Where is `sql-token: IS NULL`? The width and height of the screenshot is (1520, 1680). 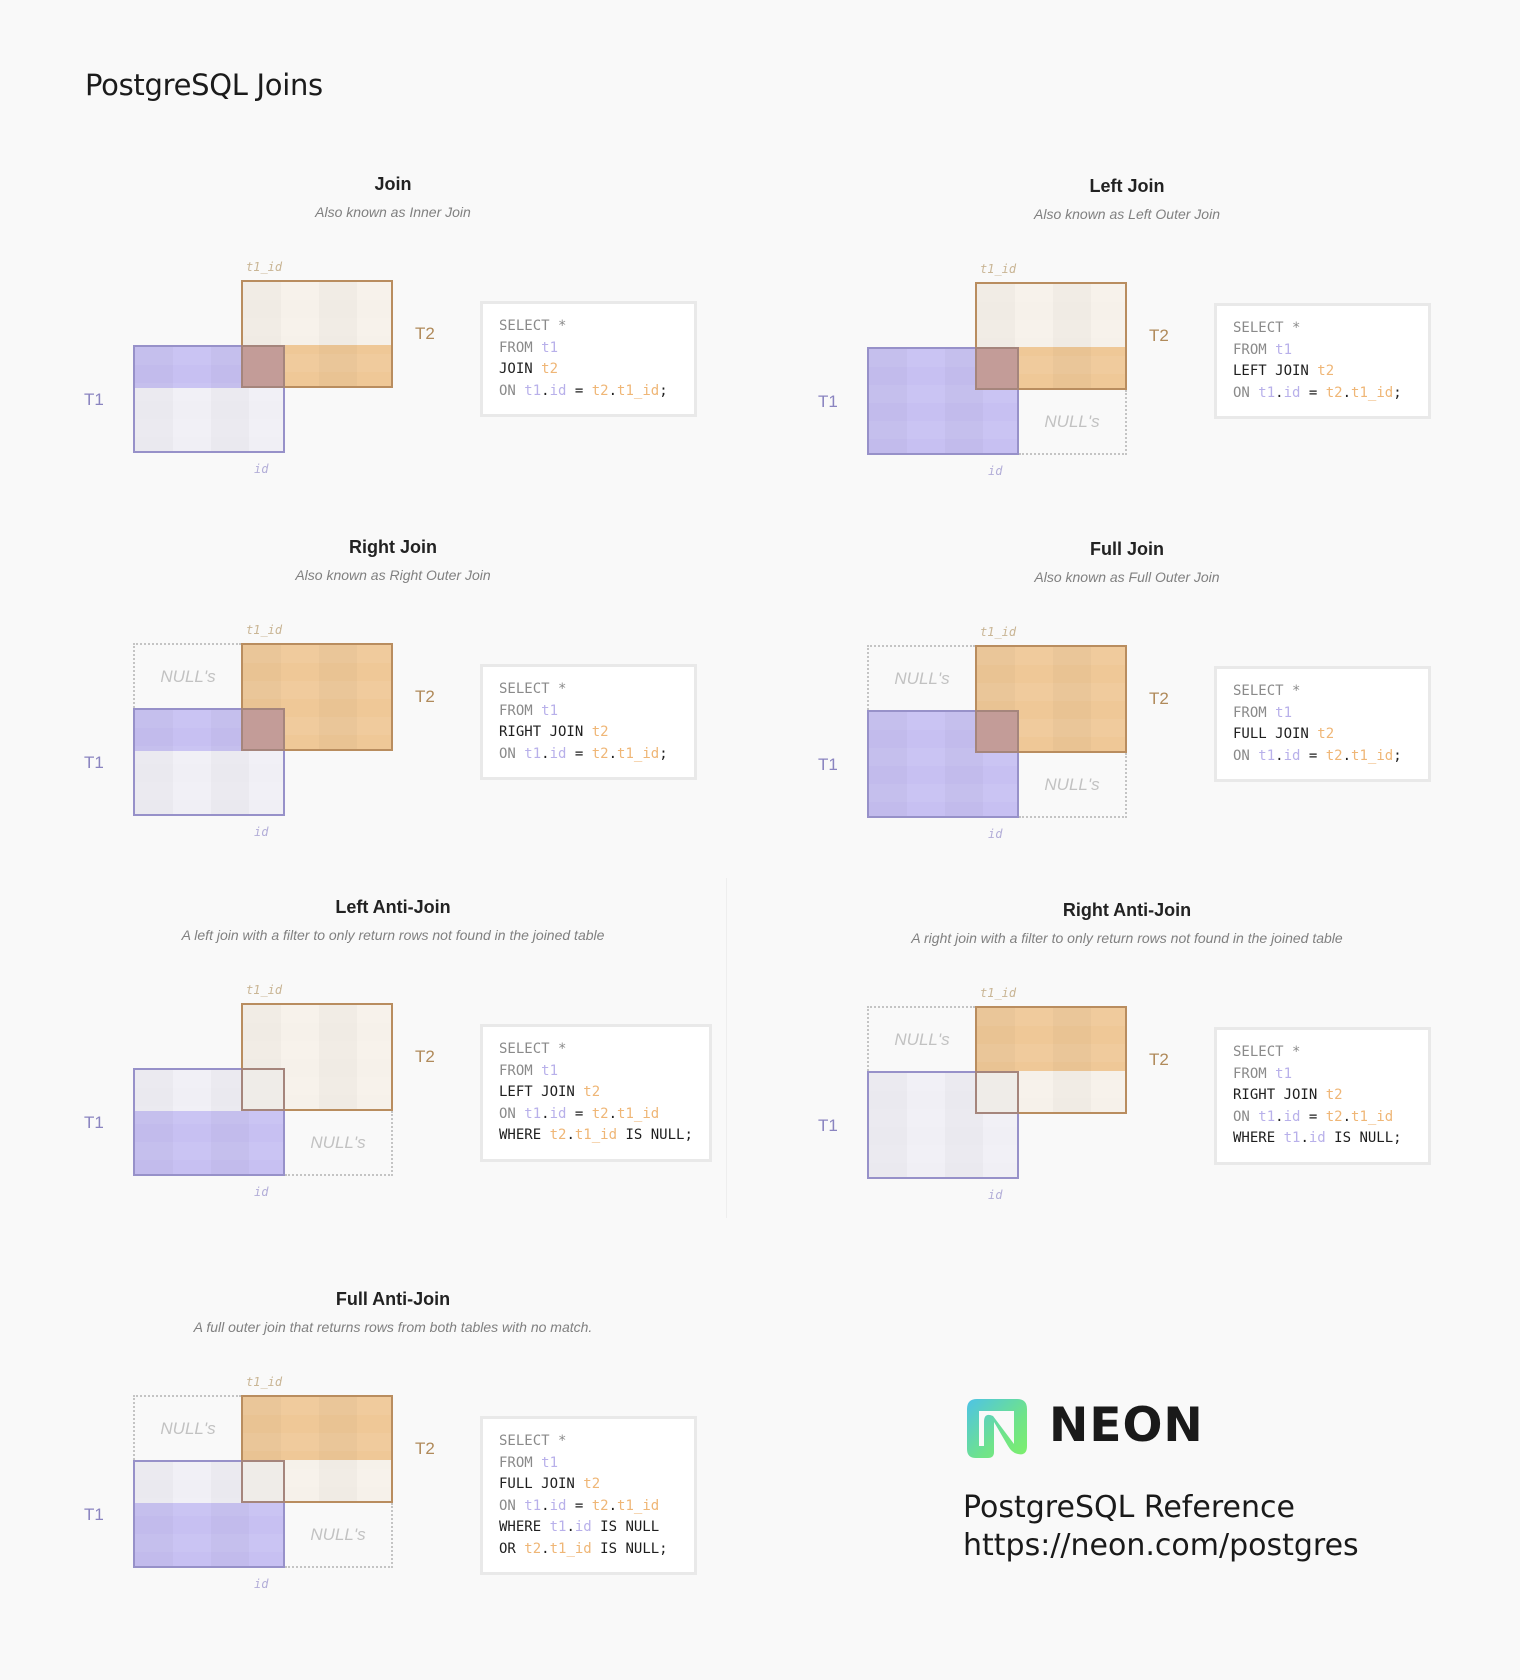
sql-token: IS NULL is located at coordinates (625, 1527).